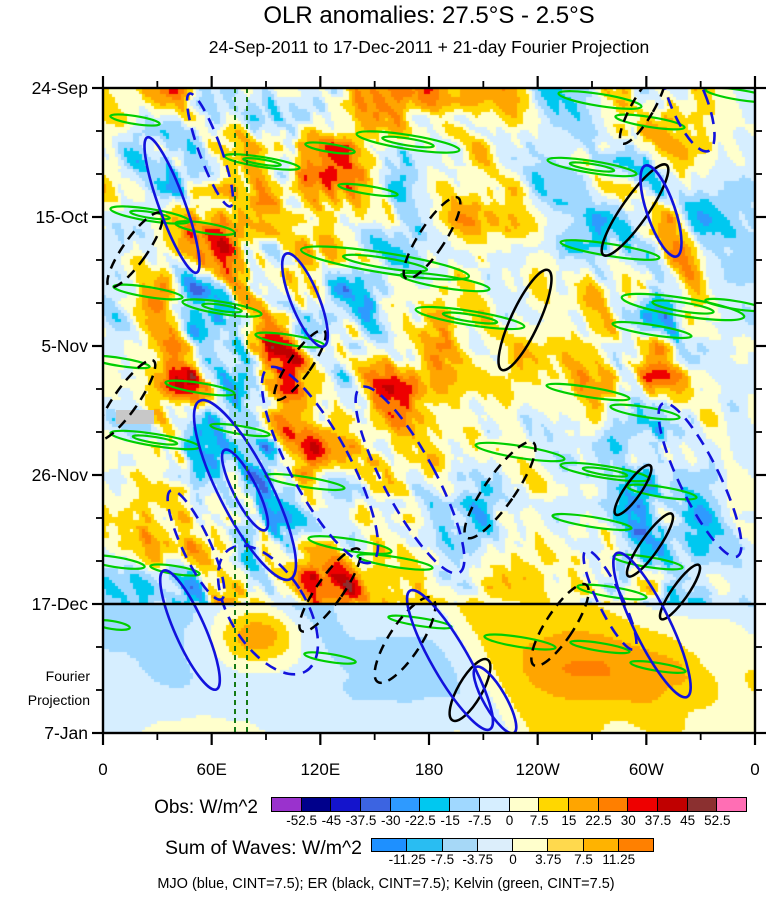 The image size is (772, 899). Describe the element at coordinates (59, 88) in the screenshot. I see `y-axis-tick-label: 24-Sep` at that location.